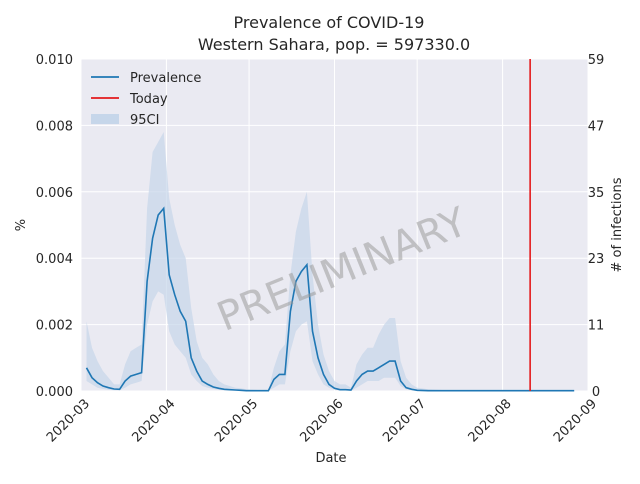 The image size is (640, 484). Describe the element at coordinates (596, 193) in the screenshot. I see `y-tick-label-right: 35` at that location.